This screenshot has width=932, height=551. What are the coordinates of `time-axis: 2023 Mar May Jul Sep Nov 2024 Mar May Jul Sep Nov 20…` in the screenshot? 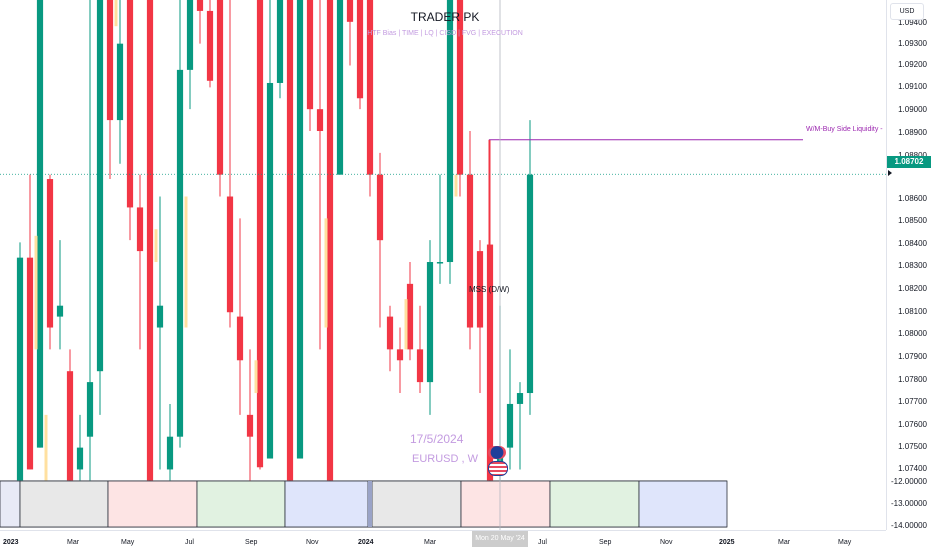 It's located at (443, 540).